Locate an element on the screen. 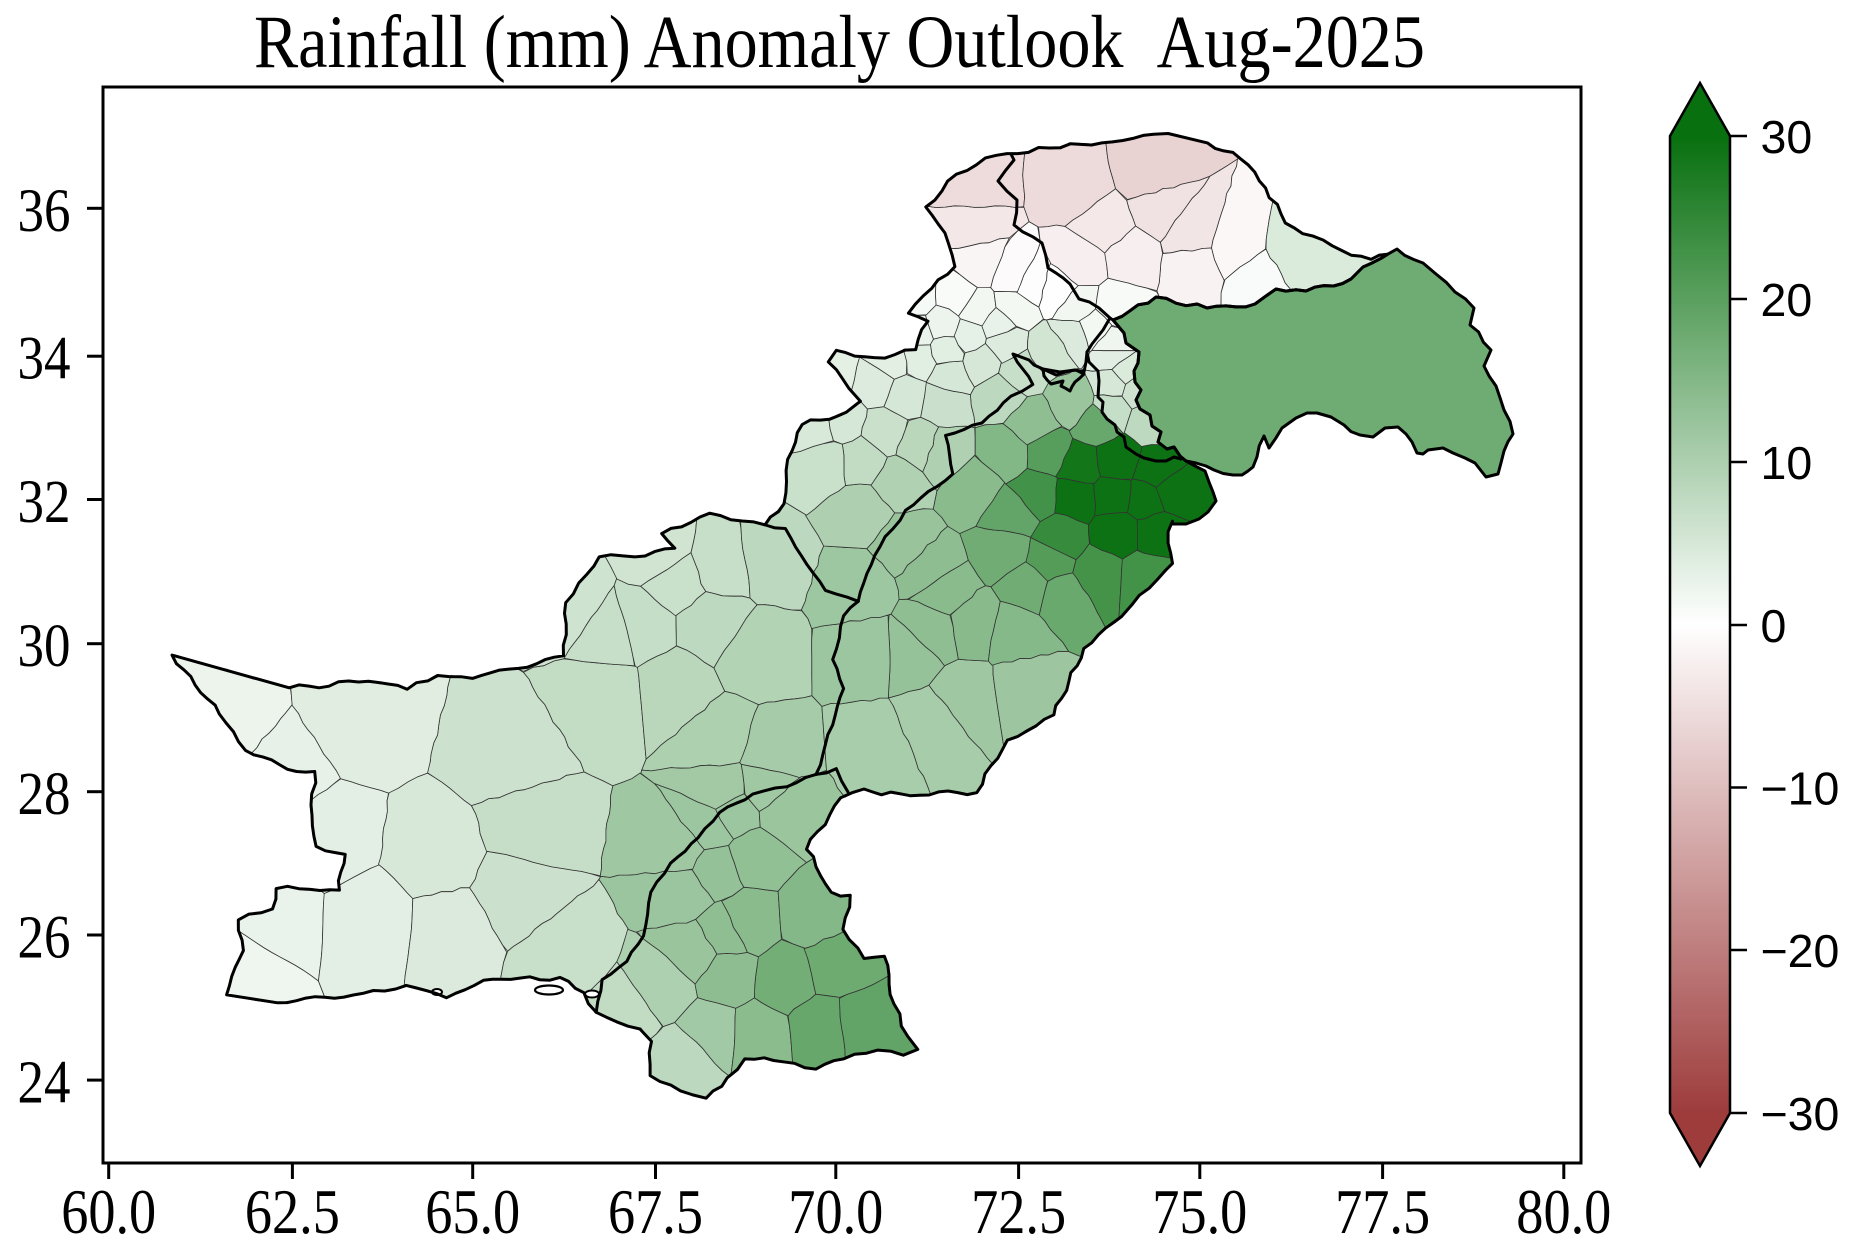 This screenshot has height=1258, width=1861. svg-text: 24 is located at coordinates (44, 1083).